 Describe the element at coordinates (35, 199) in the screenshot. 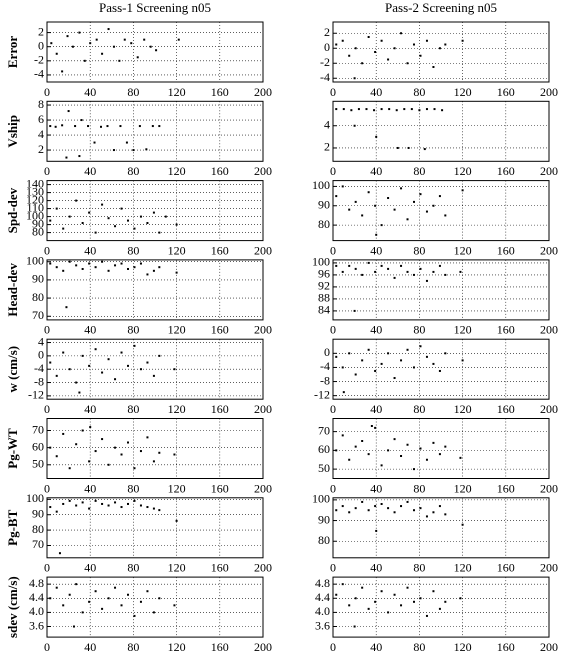

I see `y-tick-label: 120` at that location.